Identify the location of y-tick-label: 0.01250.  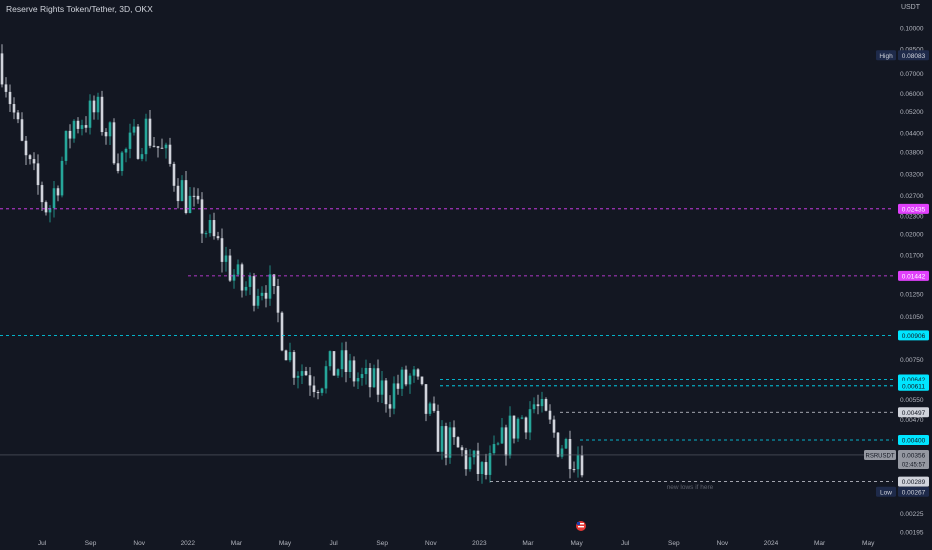
(912, 295).